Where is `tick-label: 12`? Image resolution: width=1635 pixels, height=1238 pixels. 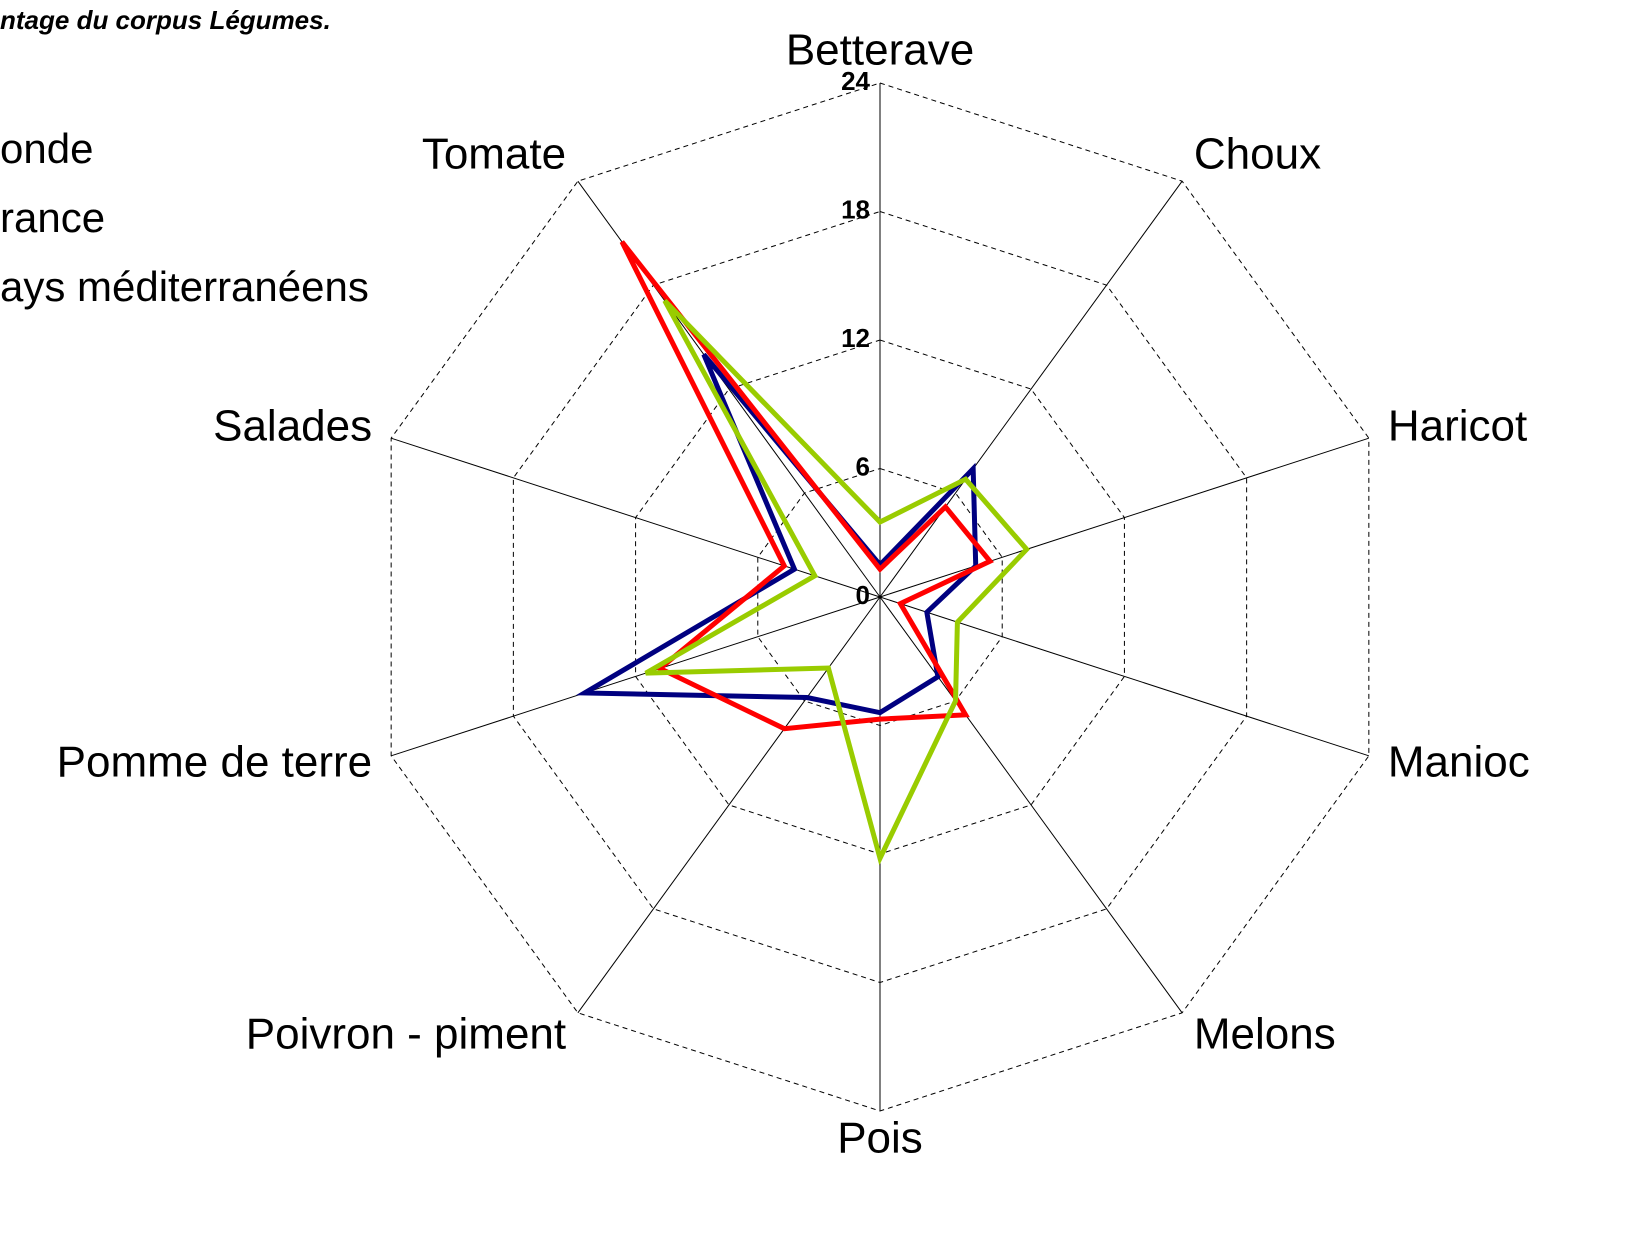 tick-label: 12 is located at coordinates (855, 338).